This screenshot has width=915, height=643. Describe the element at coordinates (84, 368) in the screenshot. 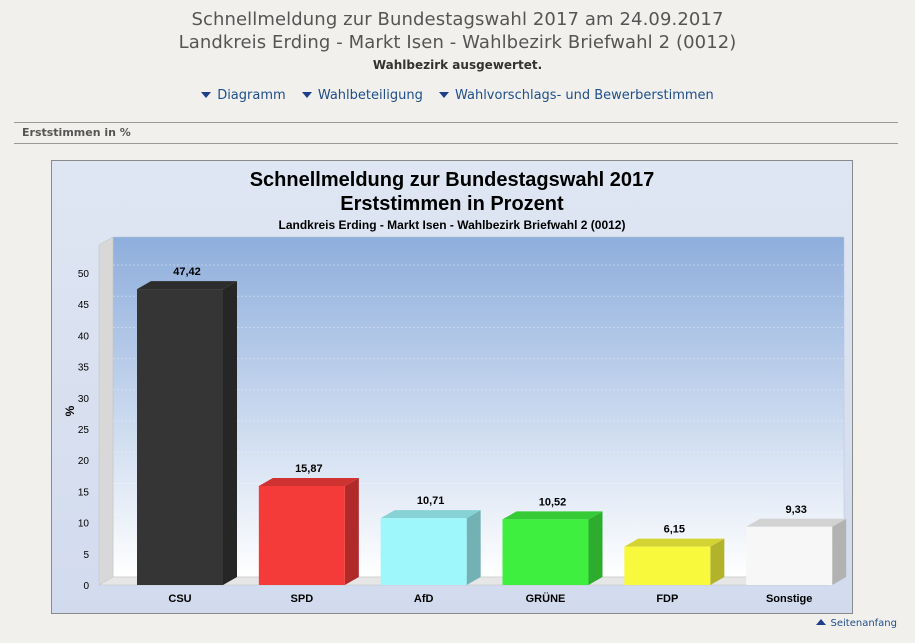

I see `y-tick-label: 35` at that location.